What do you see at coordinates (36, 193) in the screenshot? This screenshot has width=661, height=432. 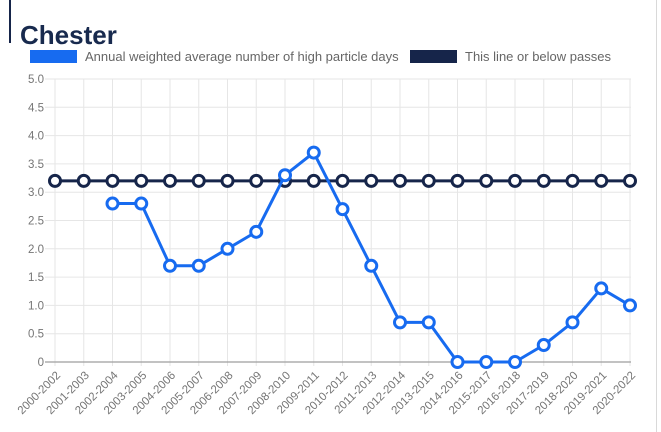 I see `y-axis-tick-label: 3.0` at bounding box center [36, 193].